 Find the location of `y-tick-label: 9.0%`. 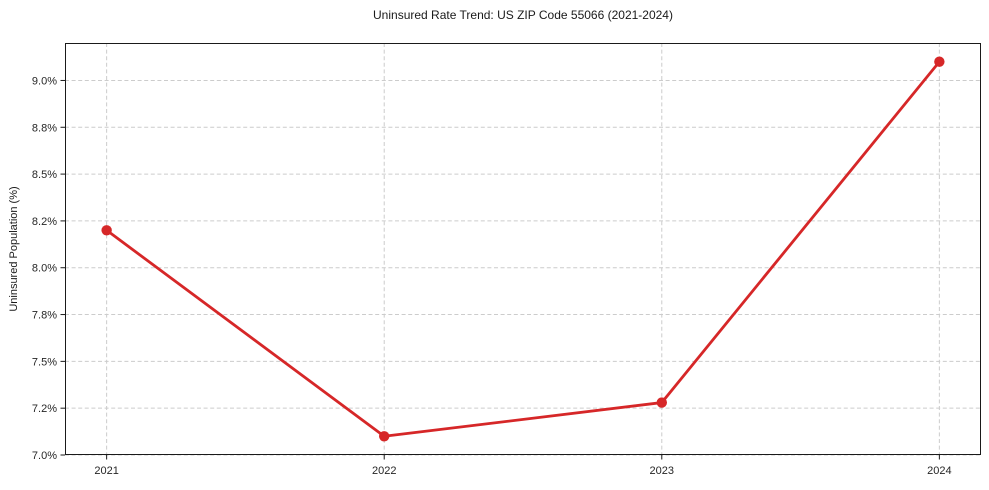

y-tick-label: 9.0% is located at coordinates (44, 81).